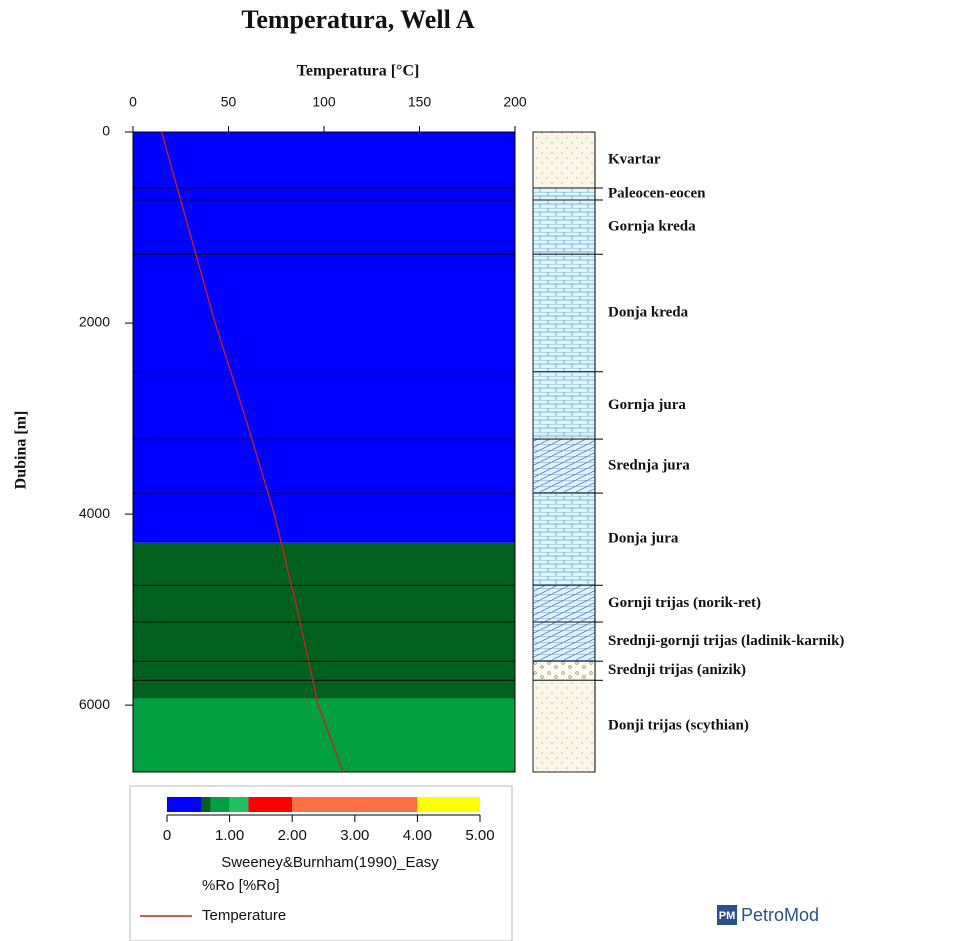  What do you see at coordinates (634, 159) in the screenshot?
I see `layer-label: Kvartar` at bounding box center [634, 159].